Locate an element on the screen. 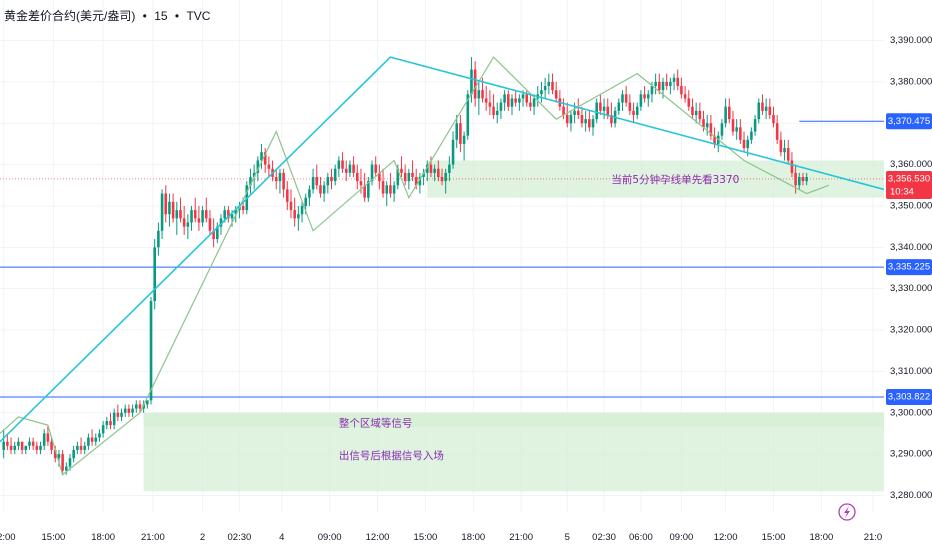 This screenshot has height=550, width=932. x-tick-label: 02:30 is located at coordinates (240, 537).